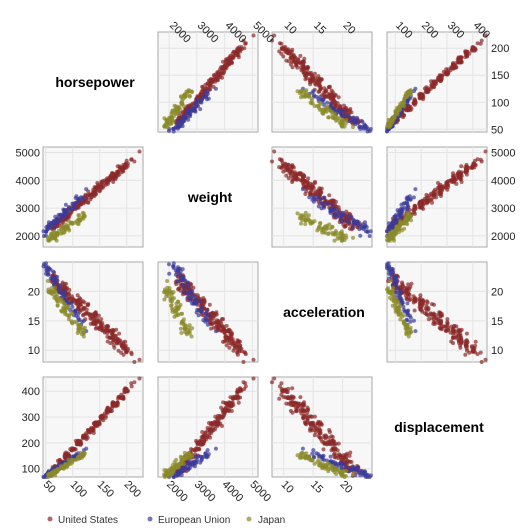 The width and height of the screenshot is (530, 530). What do you see at coordinates (345, 487) in the screenshot?
I see `bottom-tick-label: 20` at bounding box center [345, 487].